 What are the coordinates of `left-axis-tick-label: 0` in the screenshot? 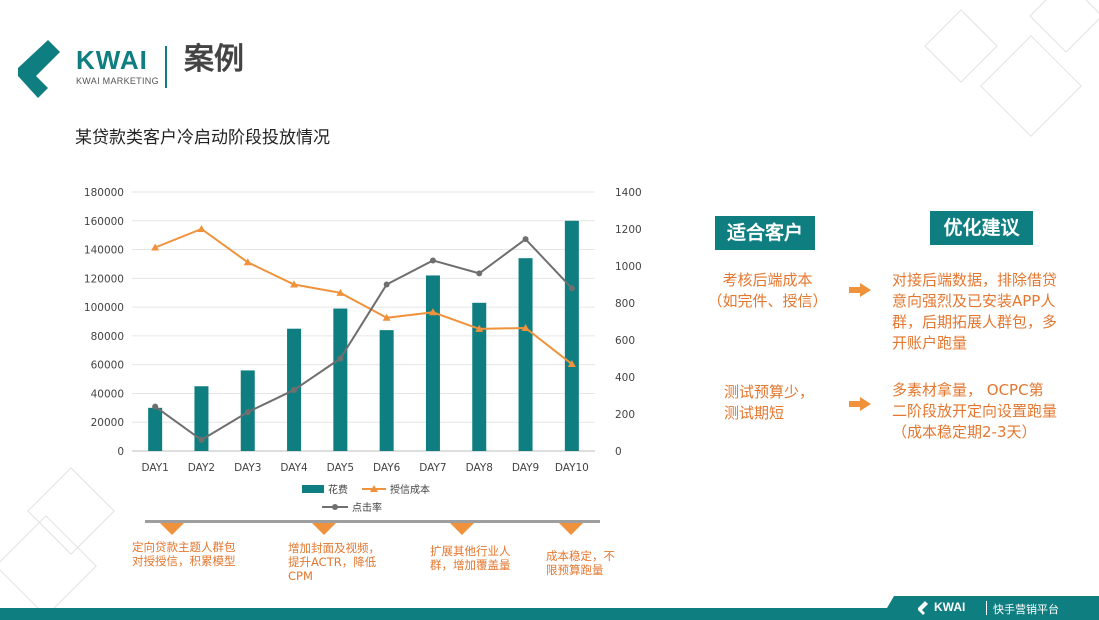 It's located at (120, 452).